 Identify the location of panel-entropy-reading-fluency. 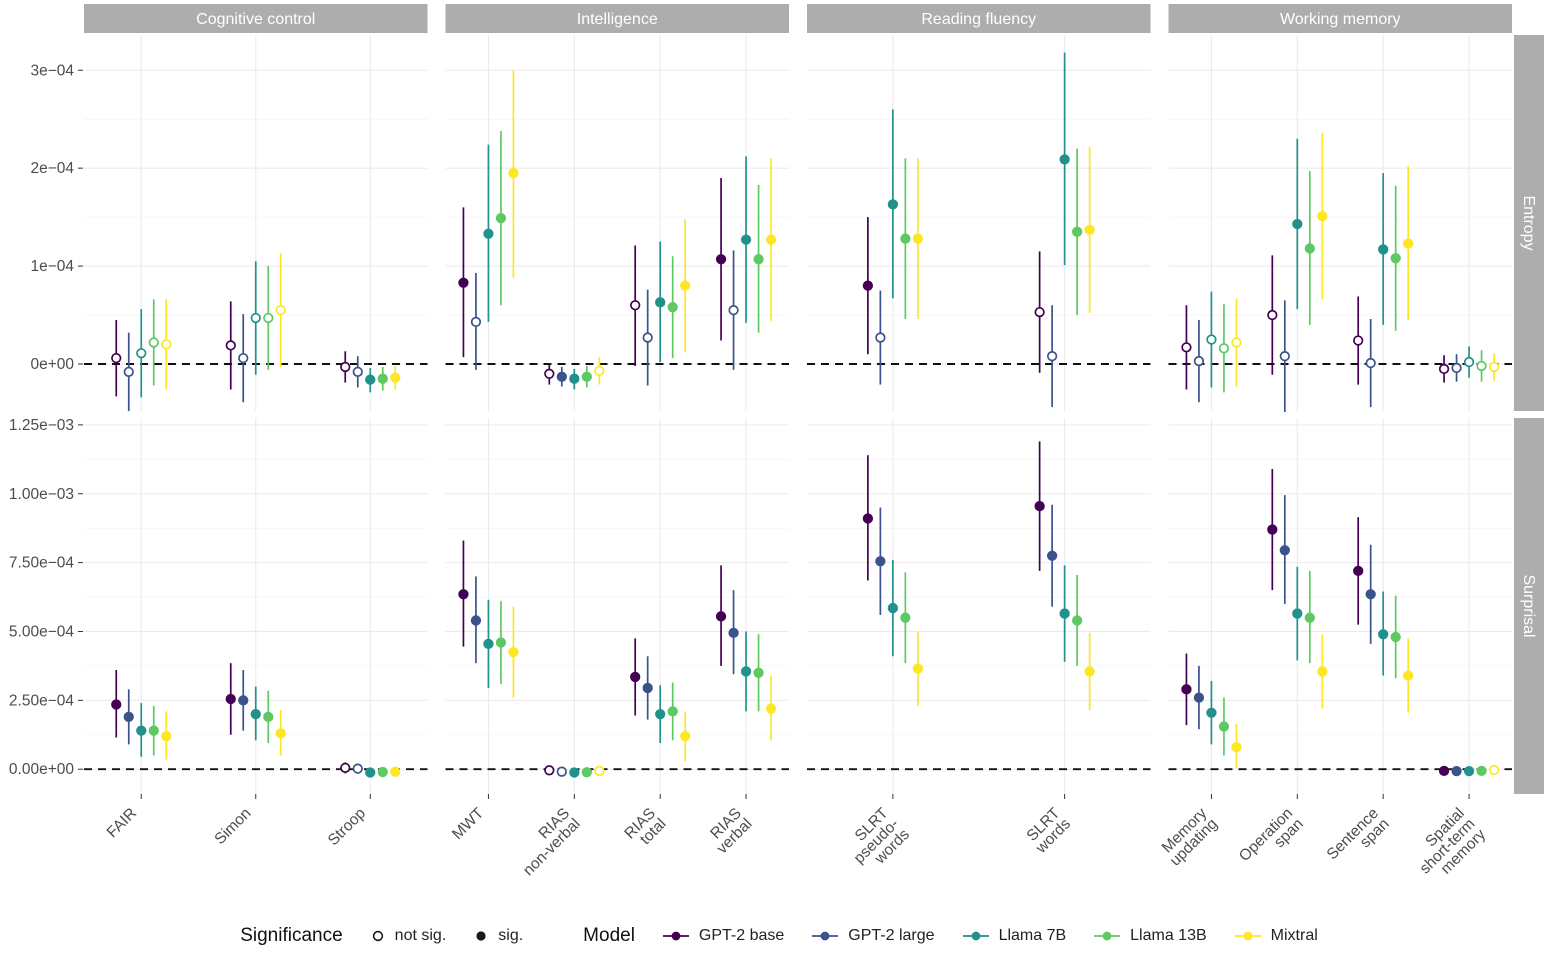
(979, 223).